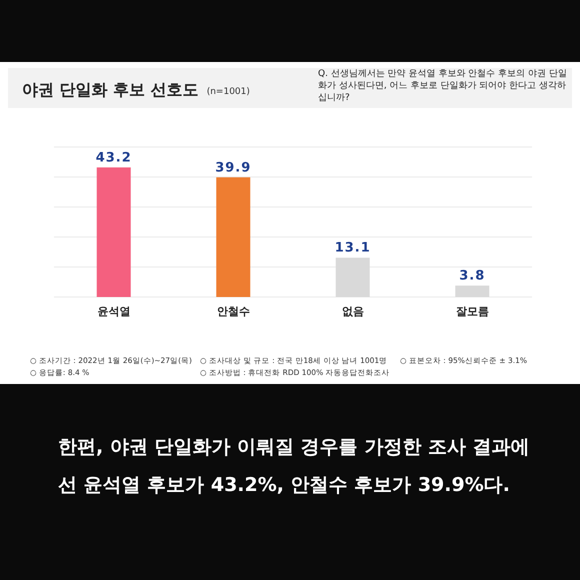 This screenshot has height=580, width=580. What do you see at coordinates (228, 92) in the screenshot?
I see `chart-subtitle: (n=1001)` at bounding box center [228, 92].